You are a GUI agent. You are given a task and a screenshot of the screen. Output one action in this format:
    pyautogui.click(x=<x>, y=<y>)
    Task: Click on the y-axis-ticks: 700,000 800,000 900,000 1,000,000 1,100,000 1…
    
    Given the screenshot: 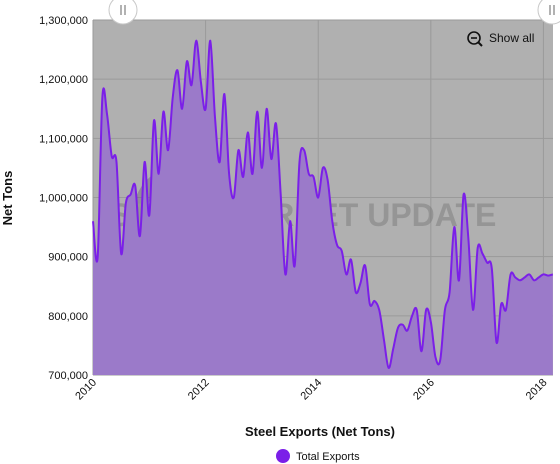 What is the action you would take?
    pyautogui.click(x=63, y=198)
    